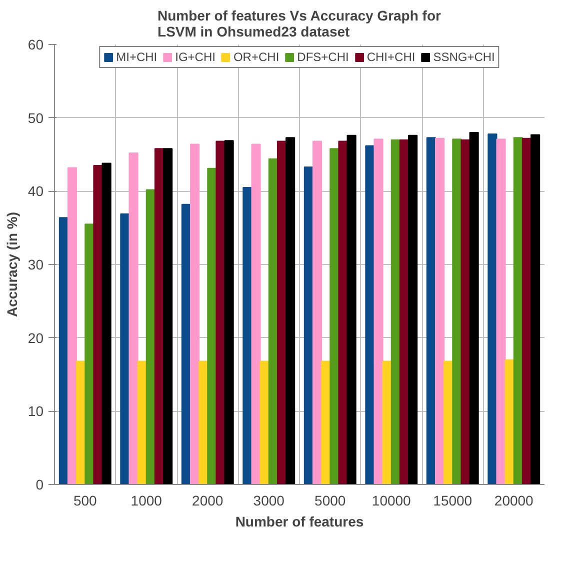 This screenshot has width=579, height=585. What do you see at coordinates (464, 57) in the screenshot?
I see `legend-label: SSNG+CHI` at bounding box center [464, 57].